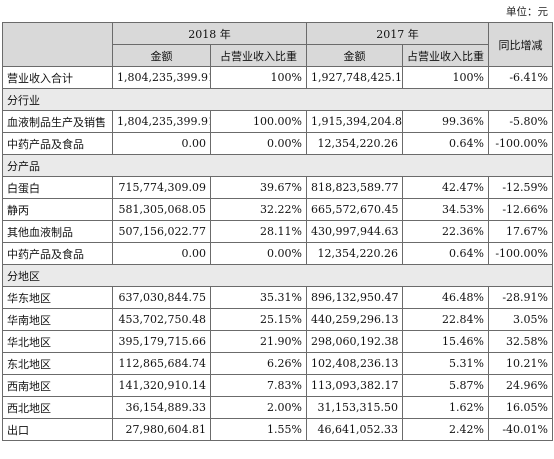  Describe the element at coordinates (354, 55) in the screenshot. I see `header-amount-2017: 金额` at that location.